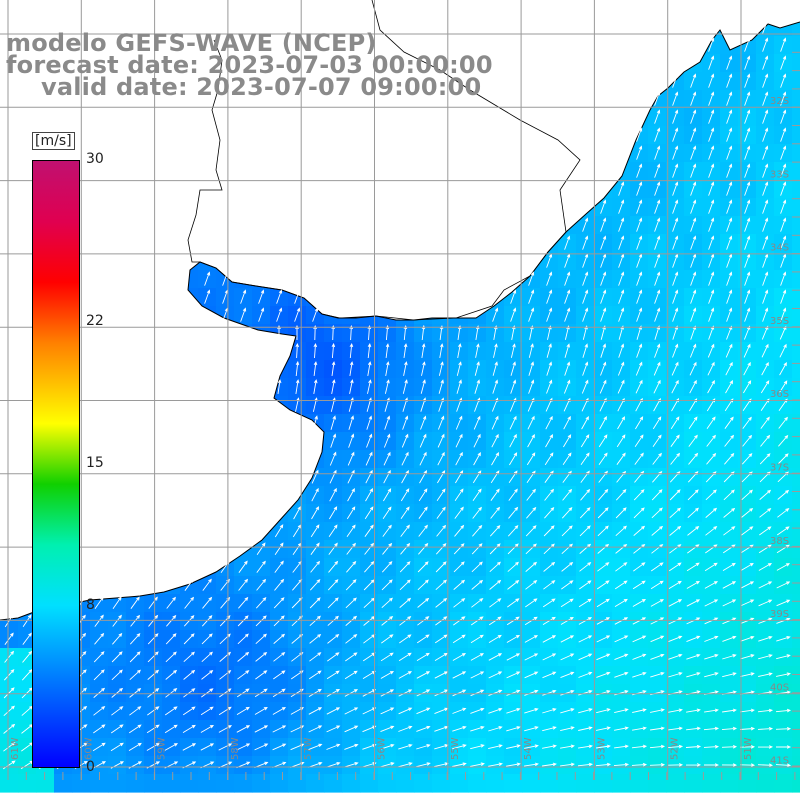 This screenshot has width=800, height=800. I want to click on latitude-label: 36S, so click(779, 394).